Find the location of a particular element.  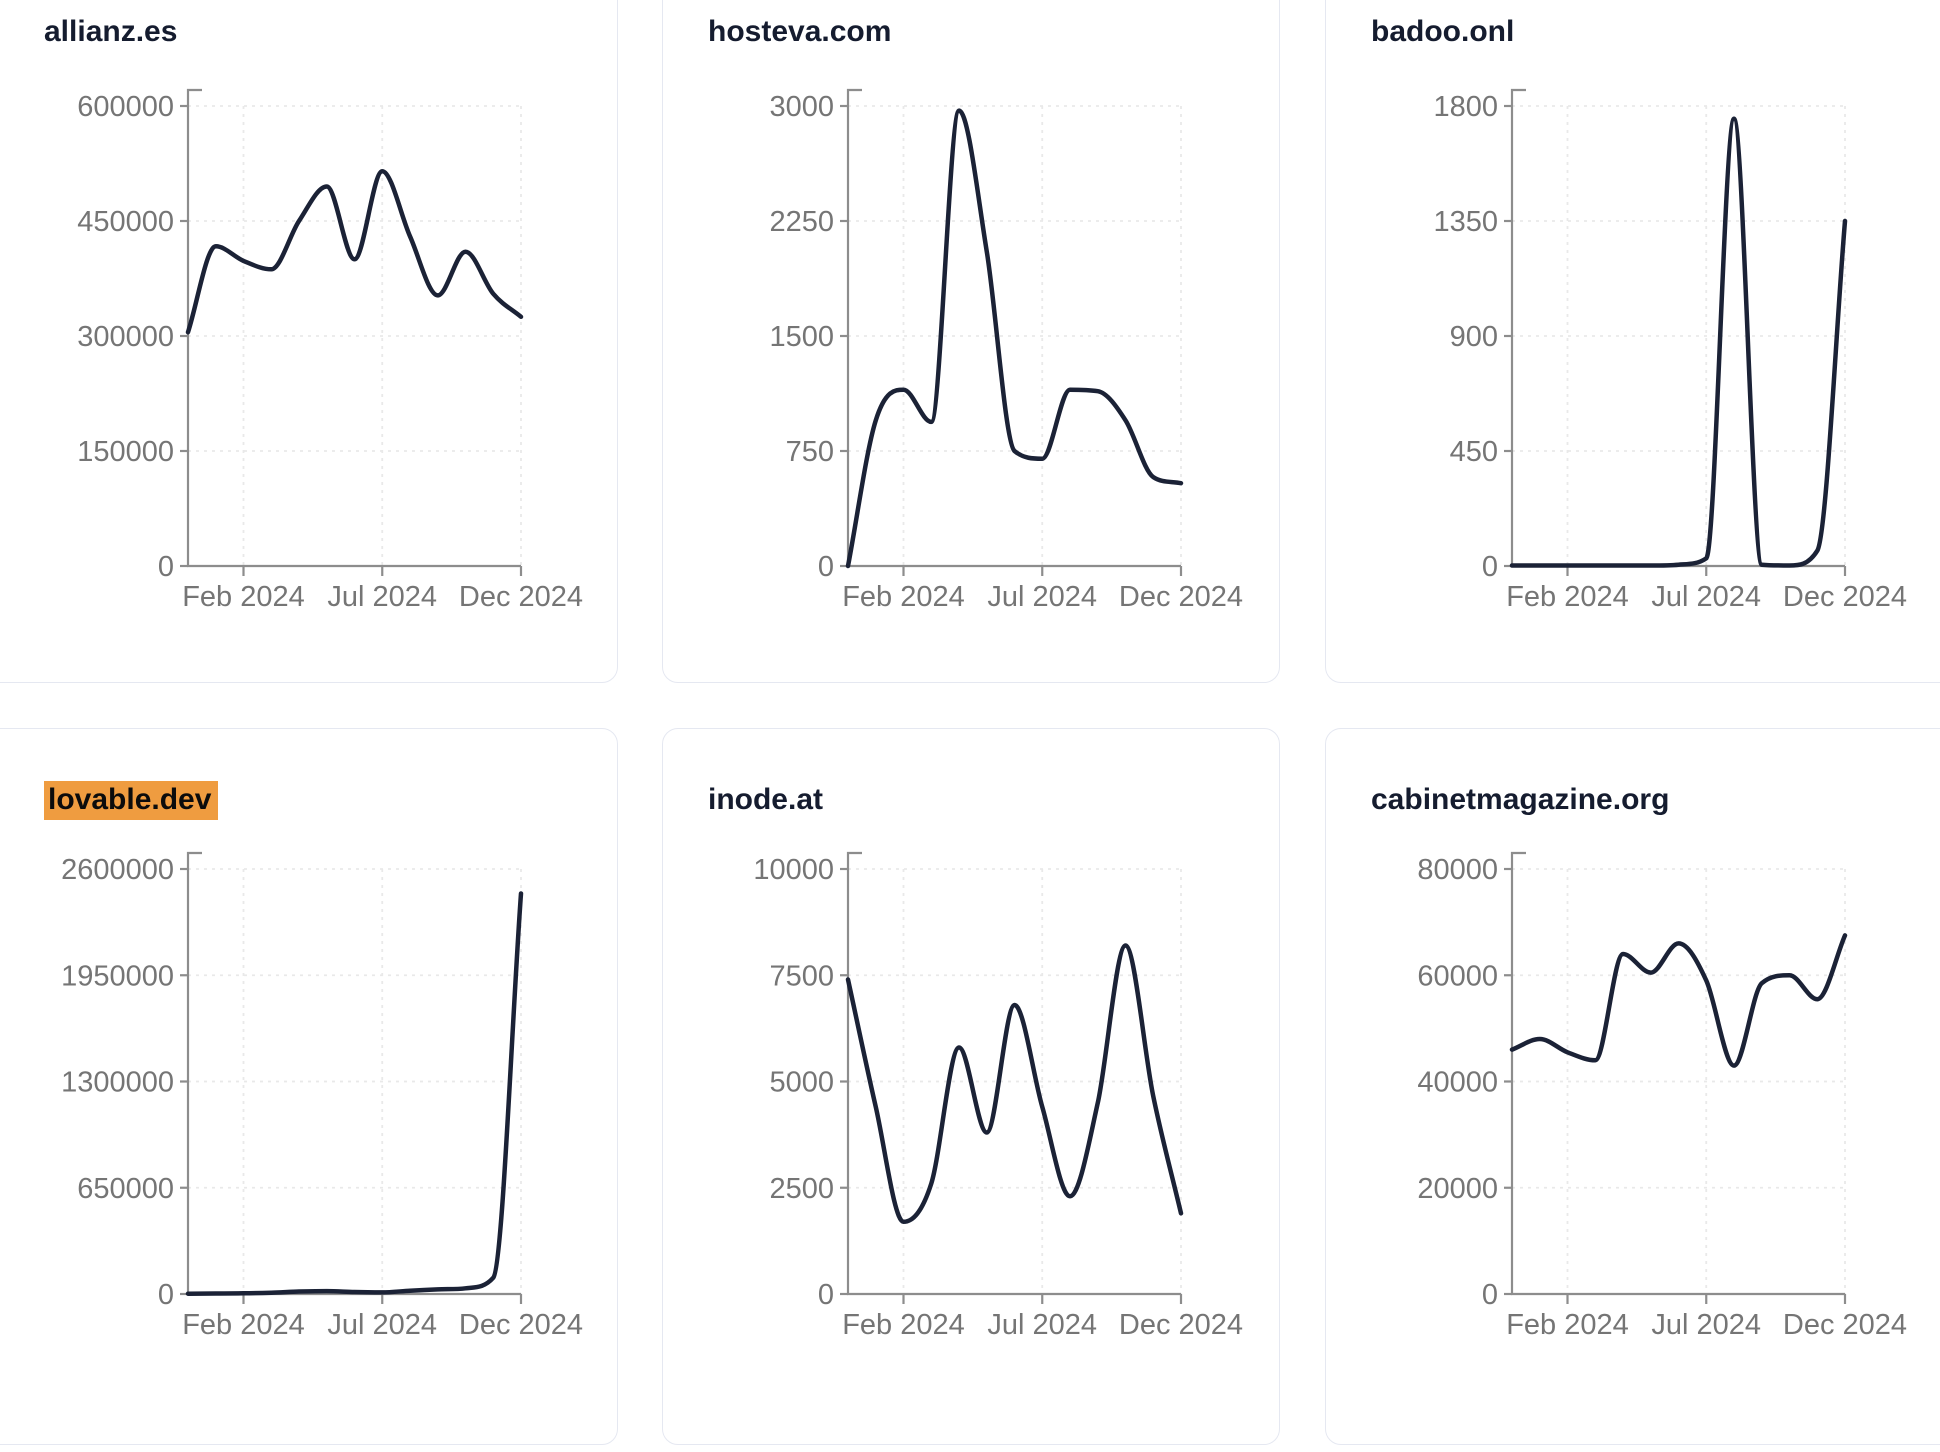

y-tick-label: 2250 is located at coordinates (801, 222).